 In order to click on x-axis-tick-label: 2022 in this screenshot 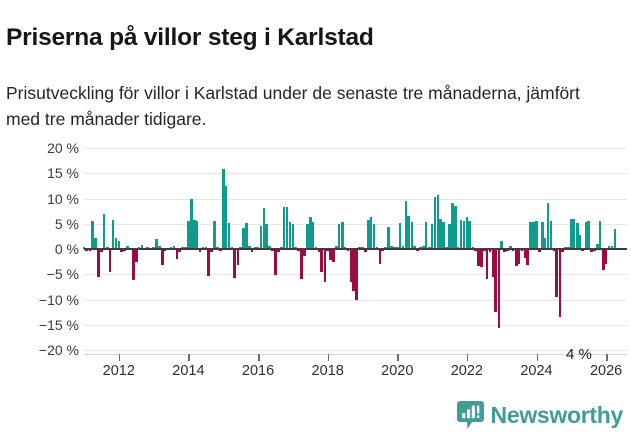, I will do `click(467, 371)`.